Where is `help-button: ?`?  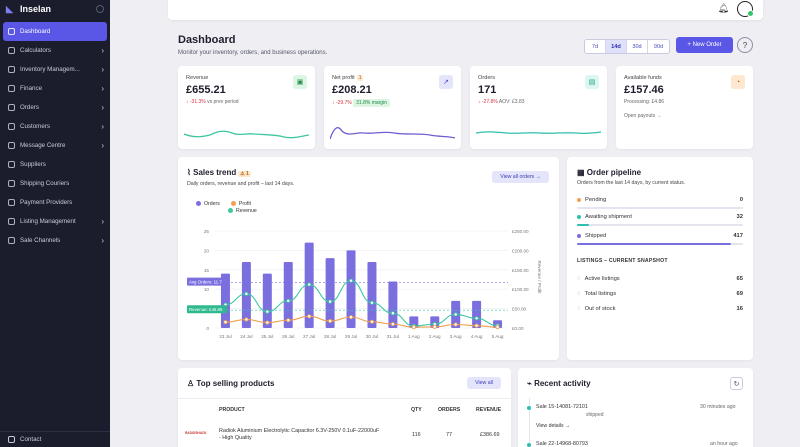
help-button: ? is located at coordinates (745, 45).